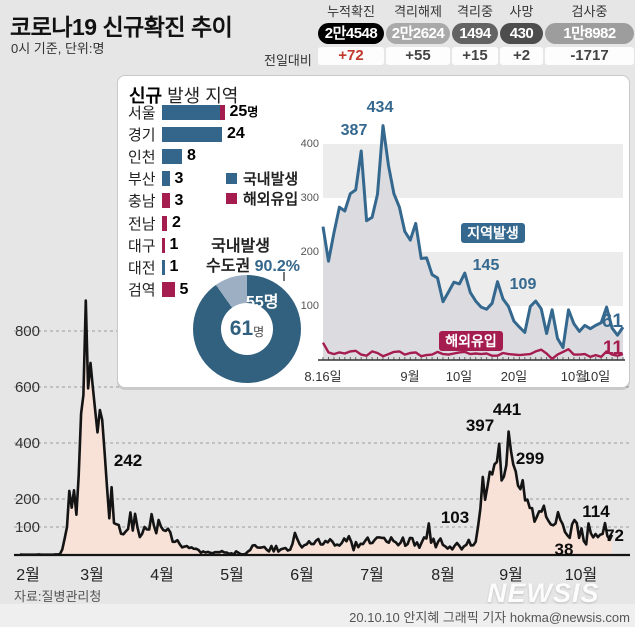  Describe the element at coordinates (475, 11) in the screenshot. I see `stat-label: 격리중` at that location.